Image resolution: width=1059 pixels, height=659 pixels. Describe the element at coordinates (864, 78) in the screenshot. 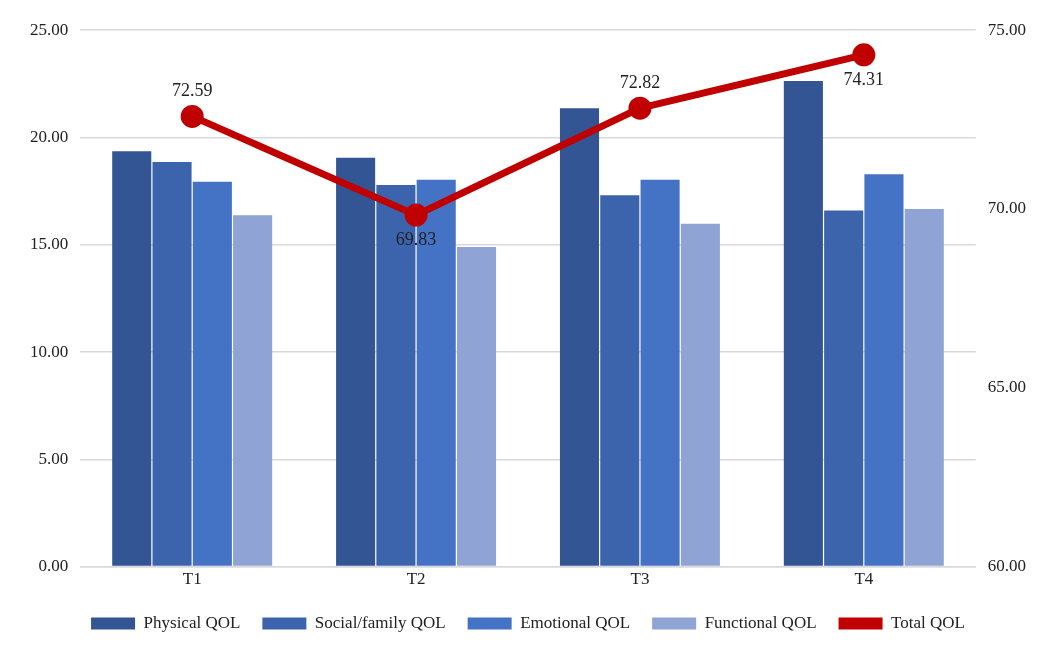

I see `data-label: 74.31` at that location.